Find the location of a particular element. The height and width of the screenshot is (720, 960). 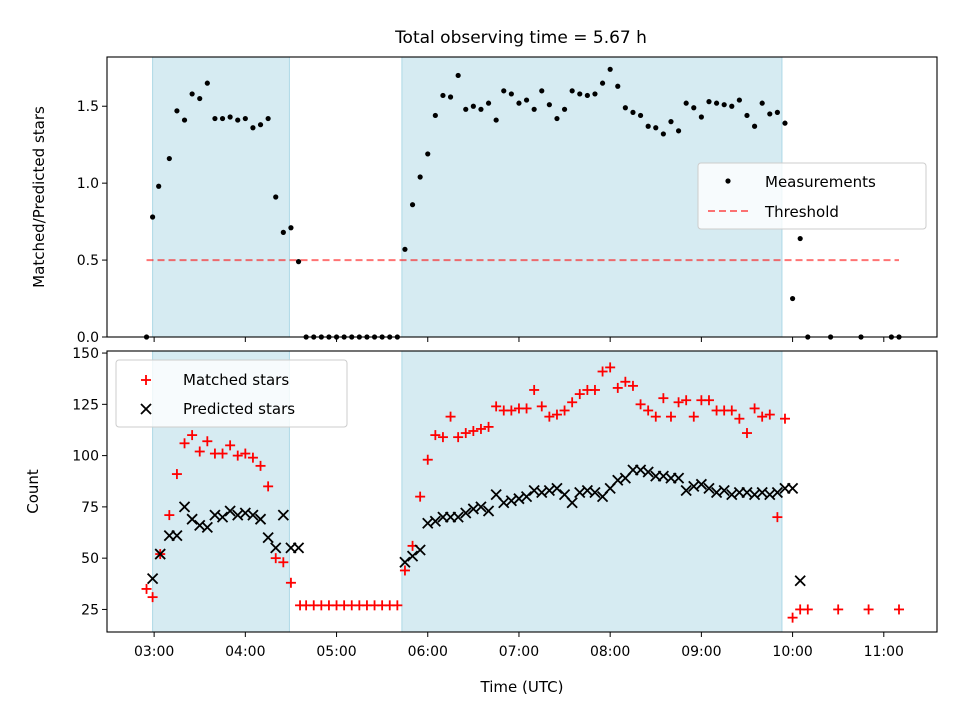

legend-label-matched: Matched stars is located at coordinates (236, 380).